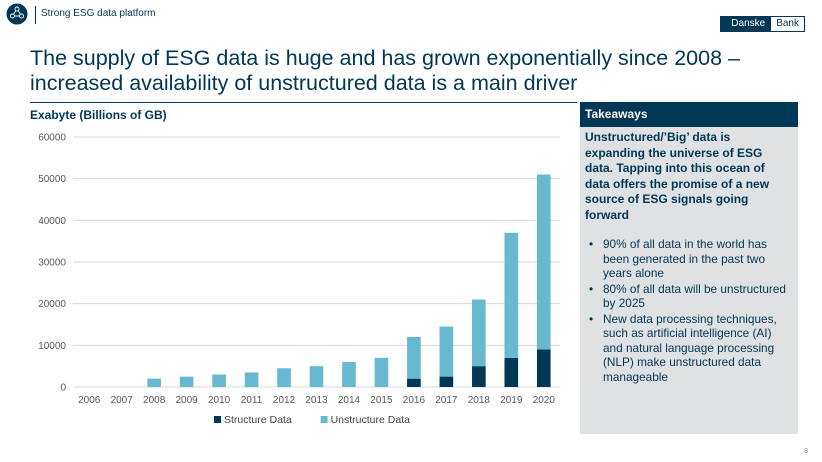 This screenshot has width=822, height=462. What do you see at coordinates (52, 221) in the screenshot?
I see `y-tick-label: 40000` at bounding box center [52, 221].